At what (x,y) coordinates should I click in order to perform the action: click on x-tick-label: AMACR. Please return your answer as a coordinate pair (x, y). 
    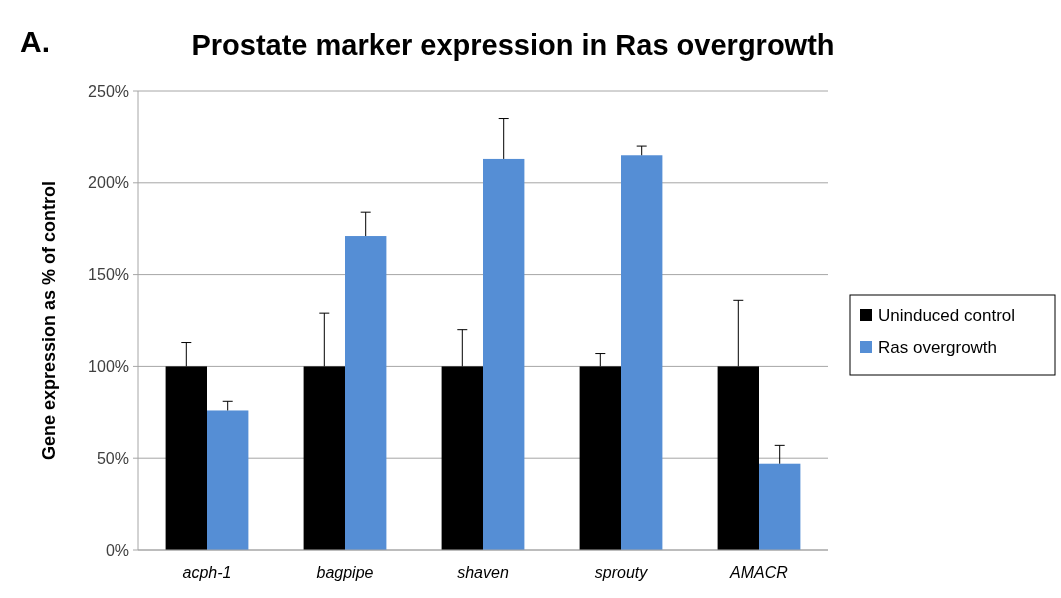
    Looking at the image, I should click on (759, 572).